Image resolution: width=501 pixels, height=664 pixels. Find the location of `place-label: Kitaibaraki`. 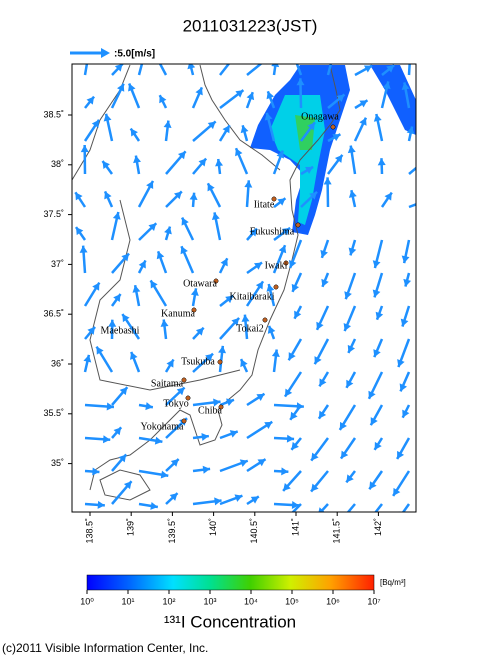

place-label: Kitaibaraki is located at coordinates (252, 296).